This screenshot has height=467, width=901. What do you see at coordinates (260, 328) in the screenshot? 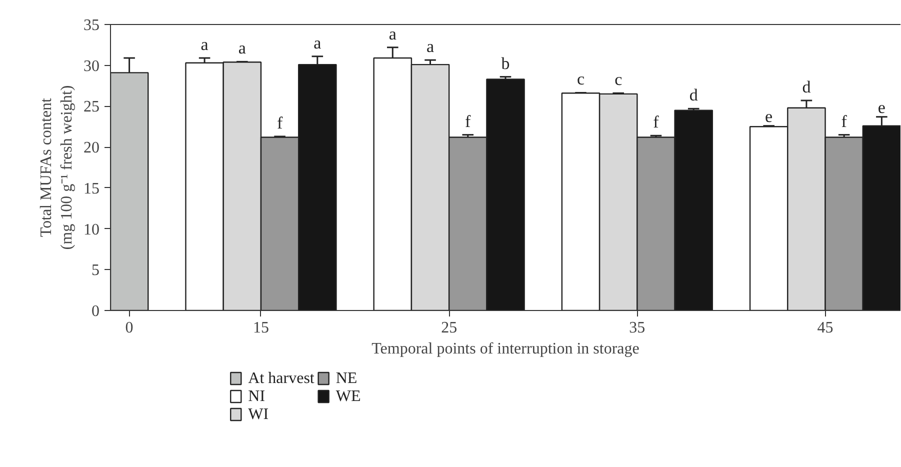
I see `x-tick-label: 15` at bounding box center [260, 328].